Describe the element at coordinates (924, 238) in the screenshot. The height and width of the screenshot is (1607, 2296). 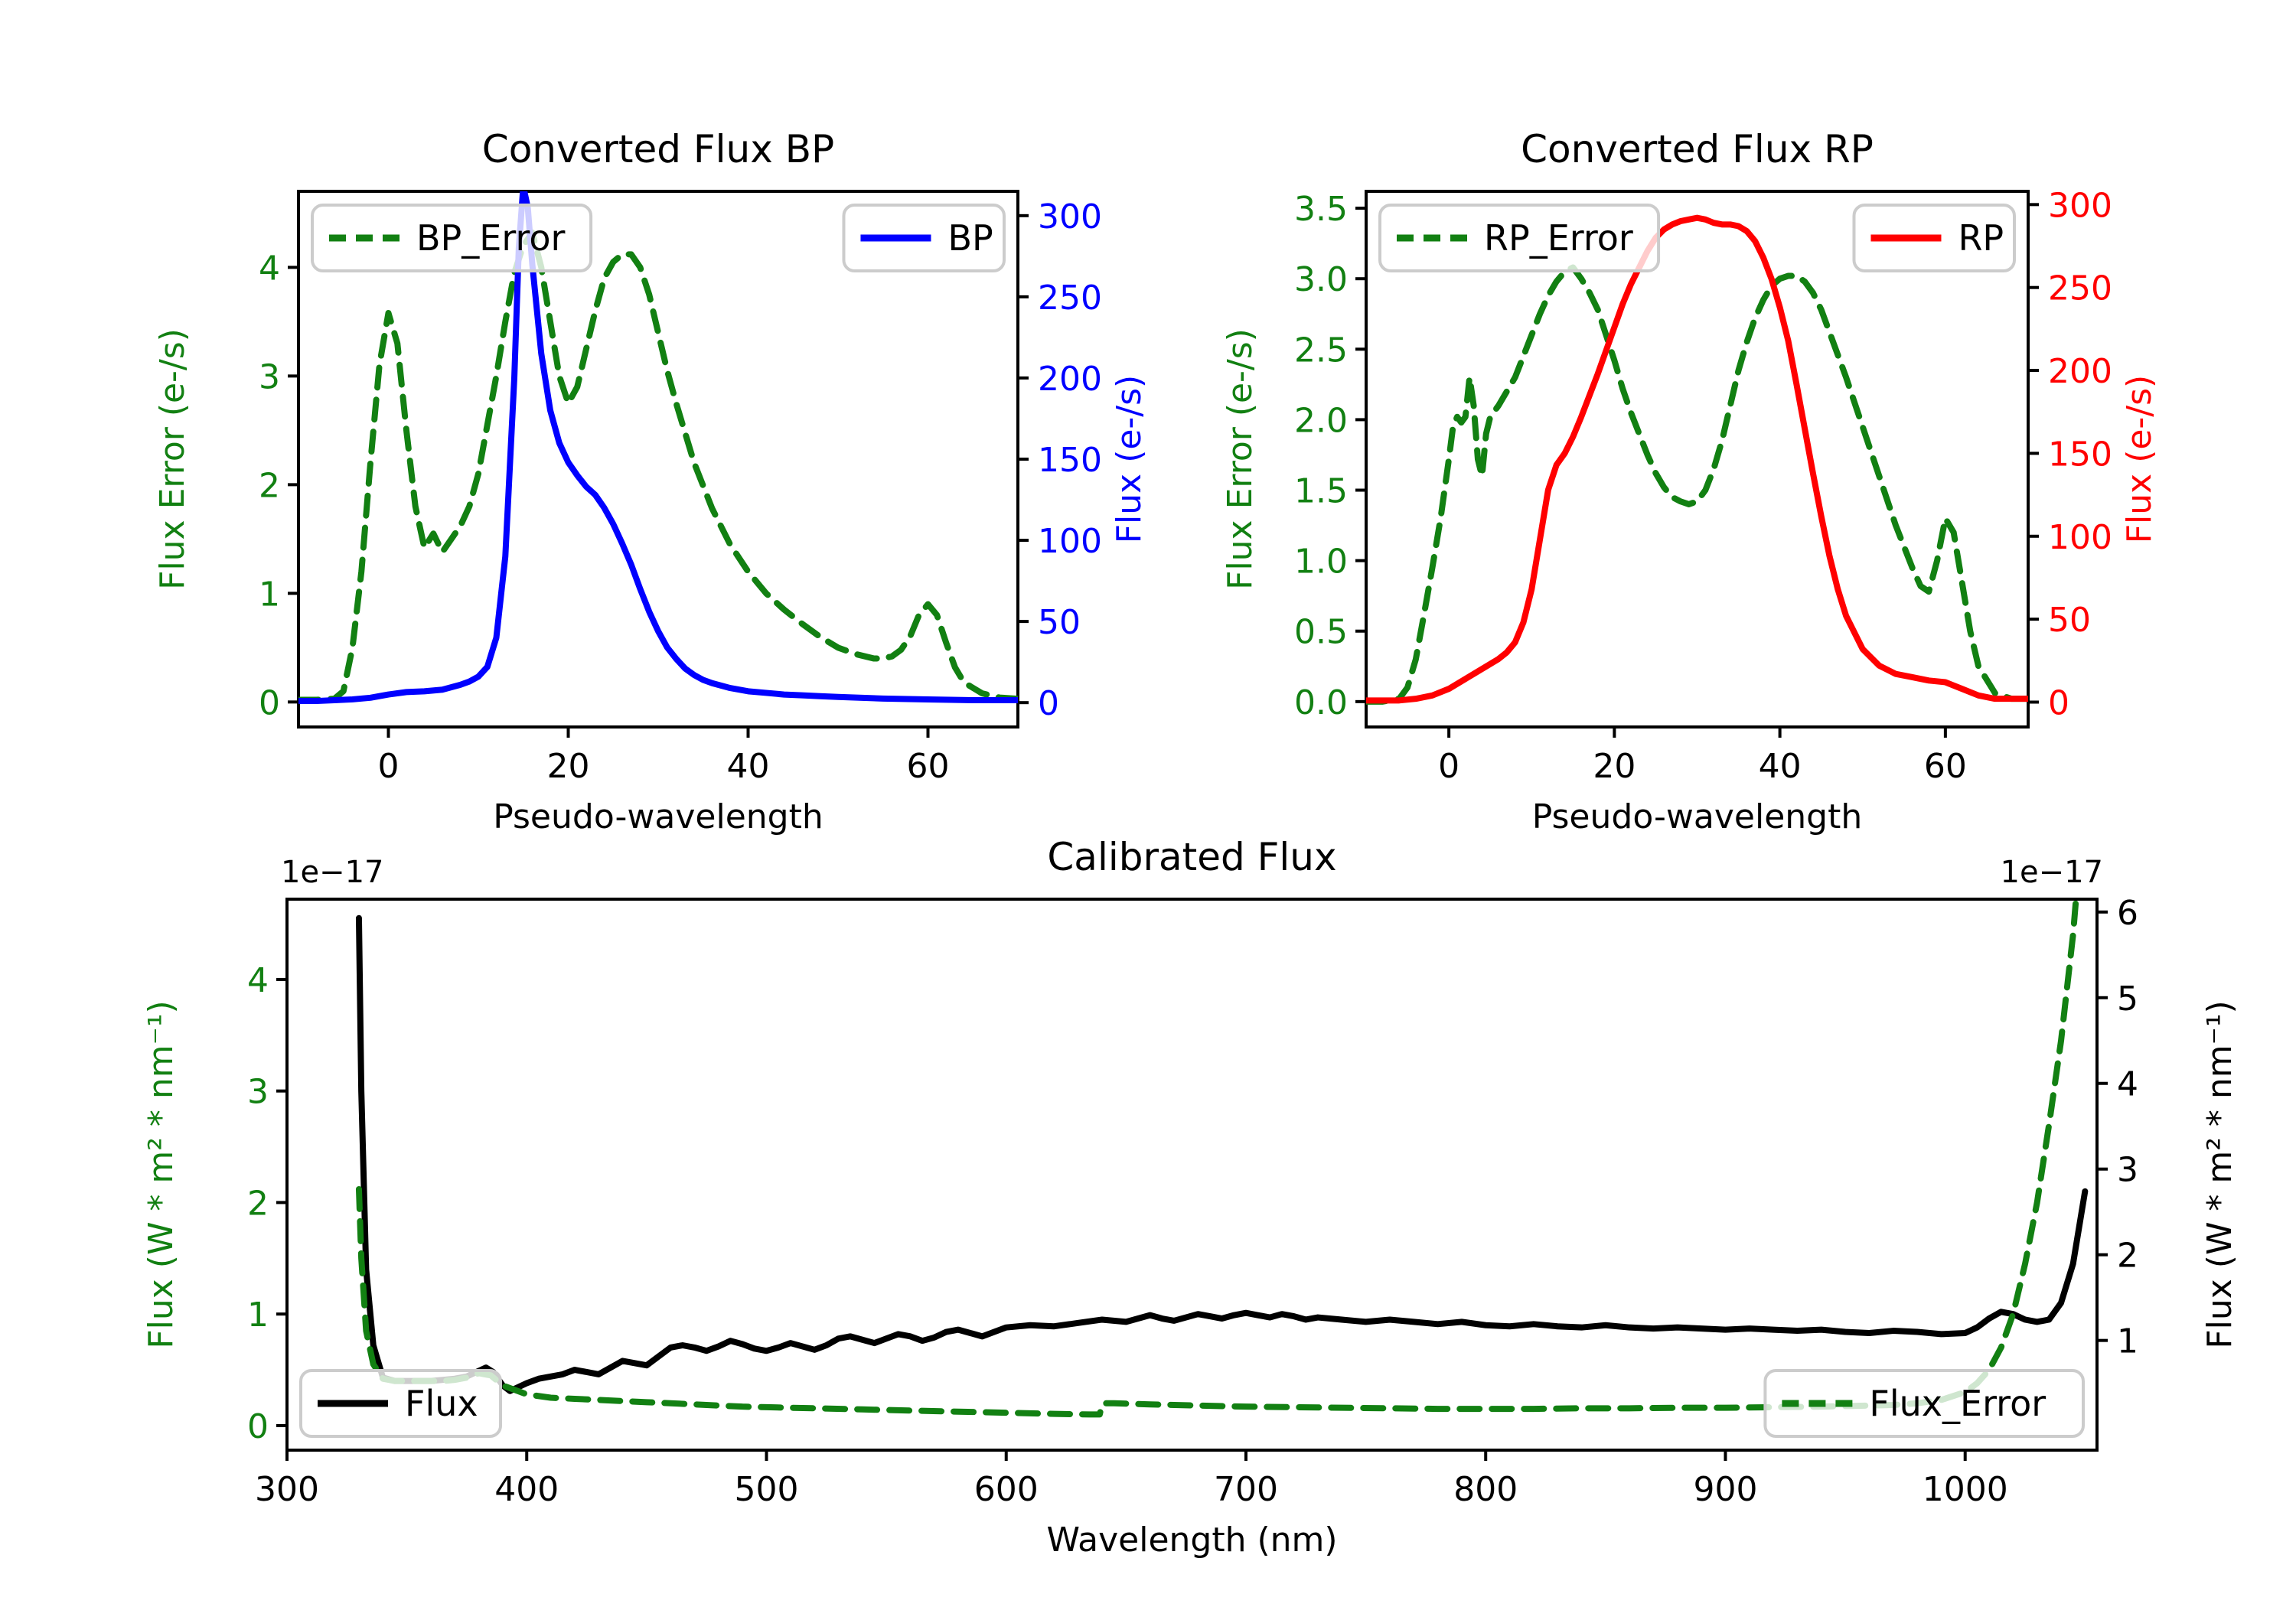
I see `bp_panel-legend-bp: BP` at that location.